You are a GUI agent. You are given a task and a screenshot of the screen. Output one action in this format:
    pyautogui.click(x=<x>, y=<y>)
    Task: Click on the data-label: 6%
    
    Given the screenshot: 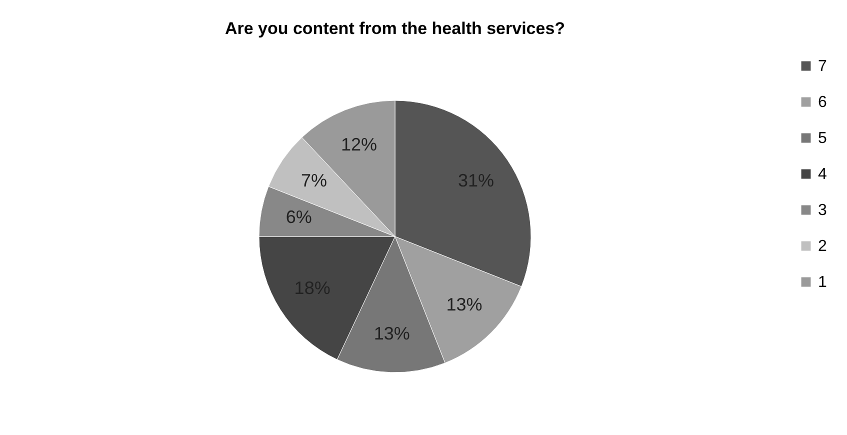 What is the action you would take?
    pyautogui.click(x=299, y=217)
    